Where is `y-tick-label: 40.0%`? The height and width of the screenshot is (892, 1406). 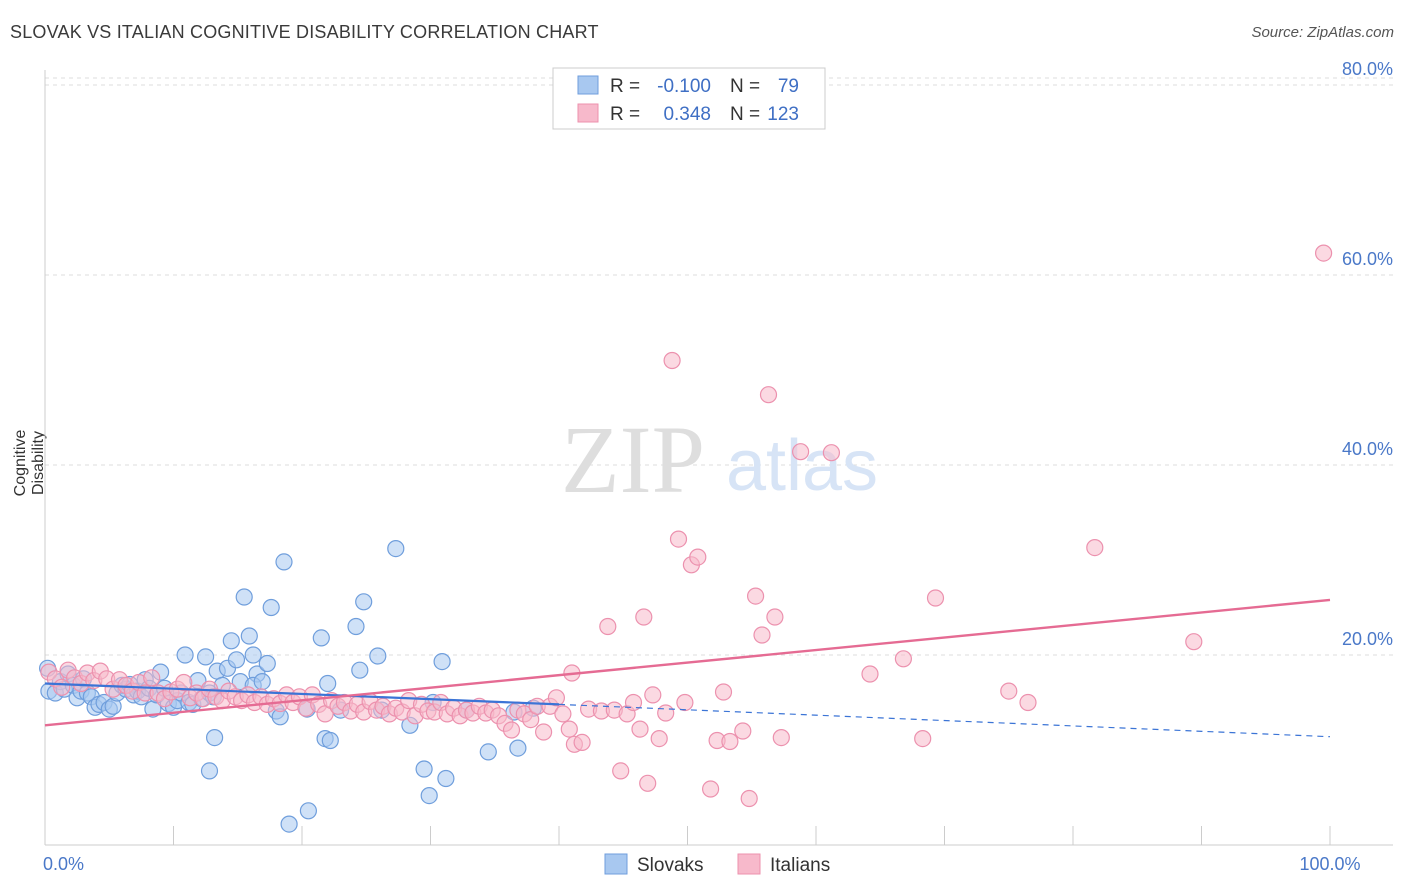 y-tick-label: 40.0% is located at coordinates (1367, 449).